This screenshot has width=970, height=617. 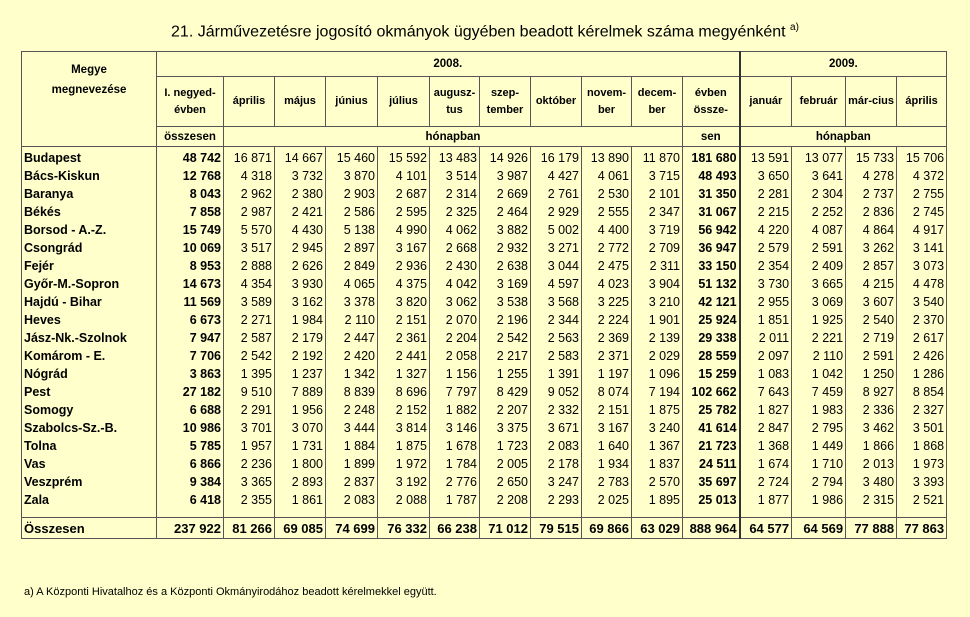 I want to click on month-value-2009: 1 866, so click(x=871, y=446).